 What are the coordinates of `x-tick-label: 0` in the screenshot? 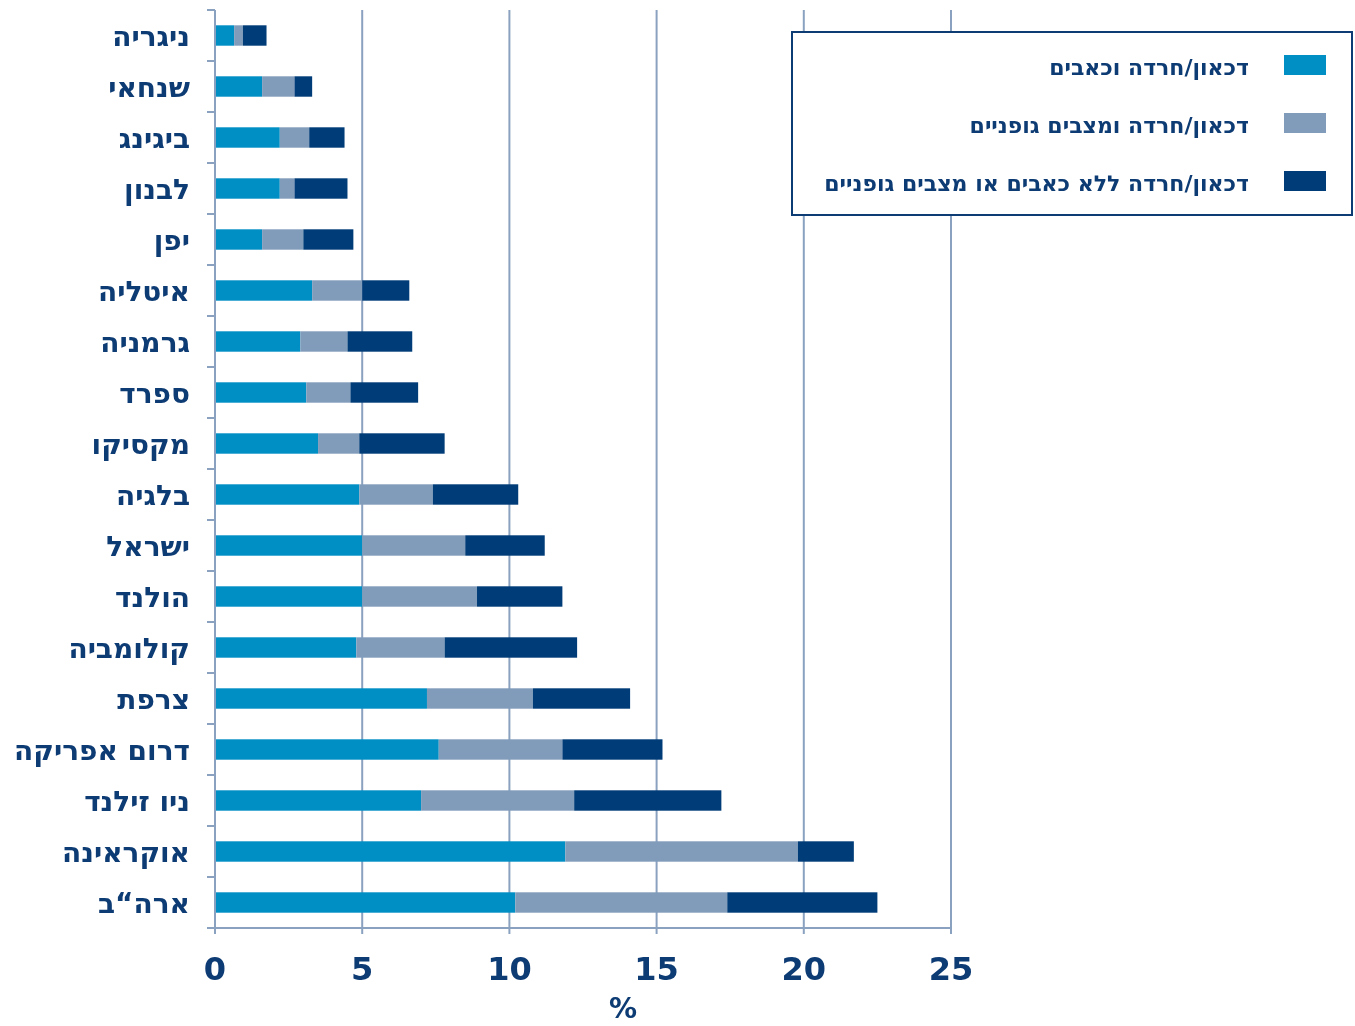 It's located at (215, 969).